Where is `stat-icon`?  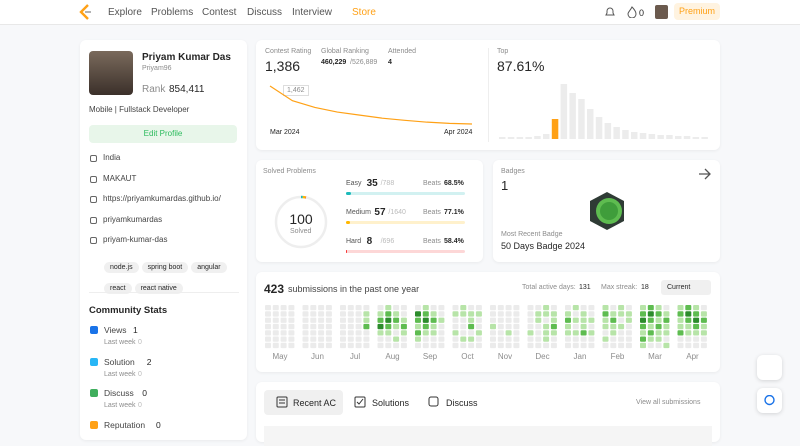
stat-icon is located at coordinates (94, 393).